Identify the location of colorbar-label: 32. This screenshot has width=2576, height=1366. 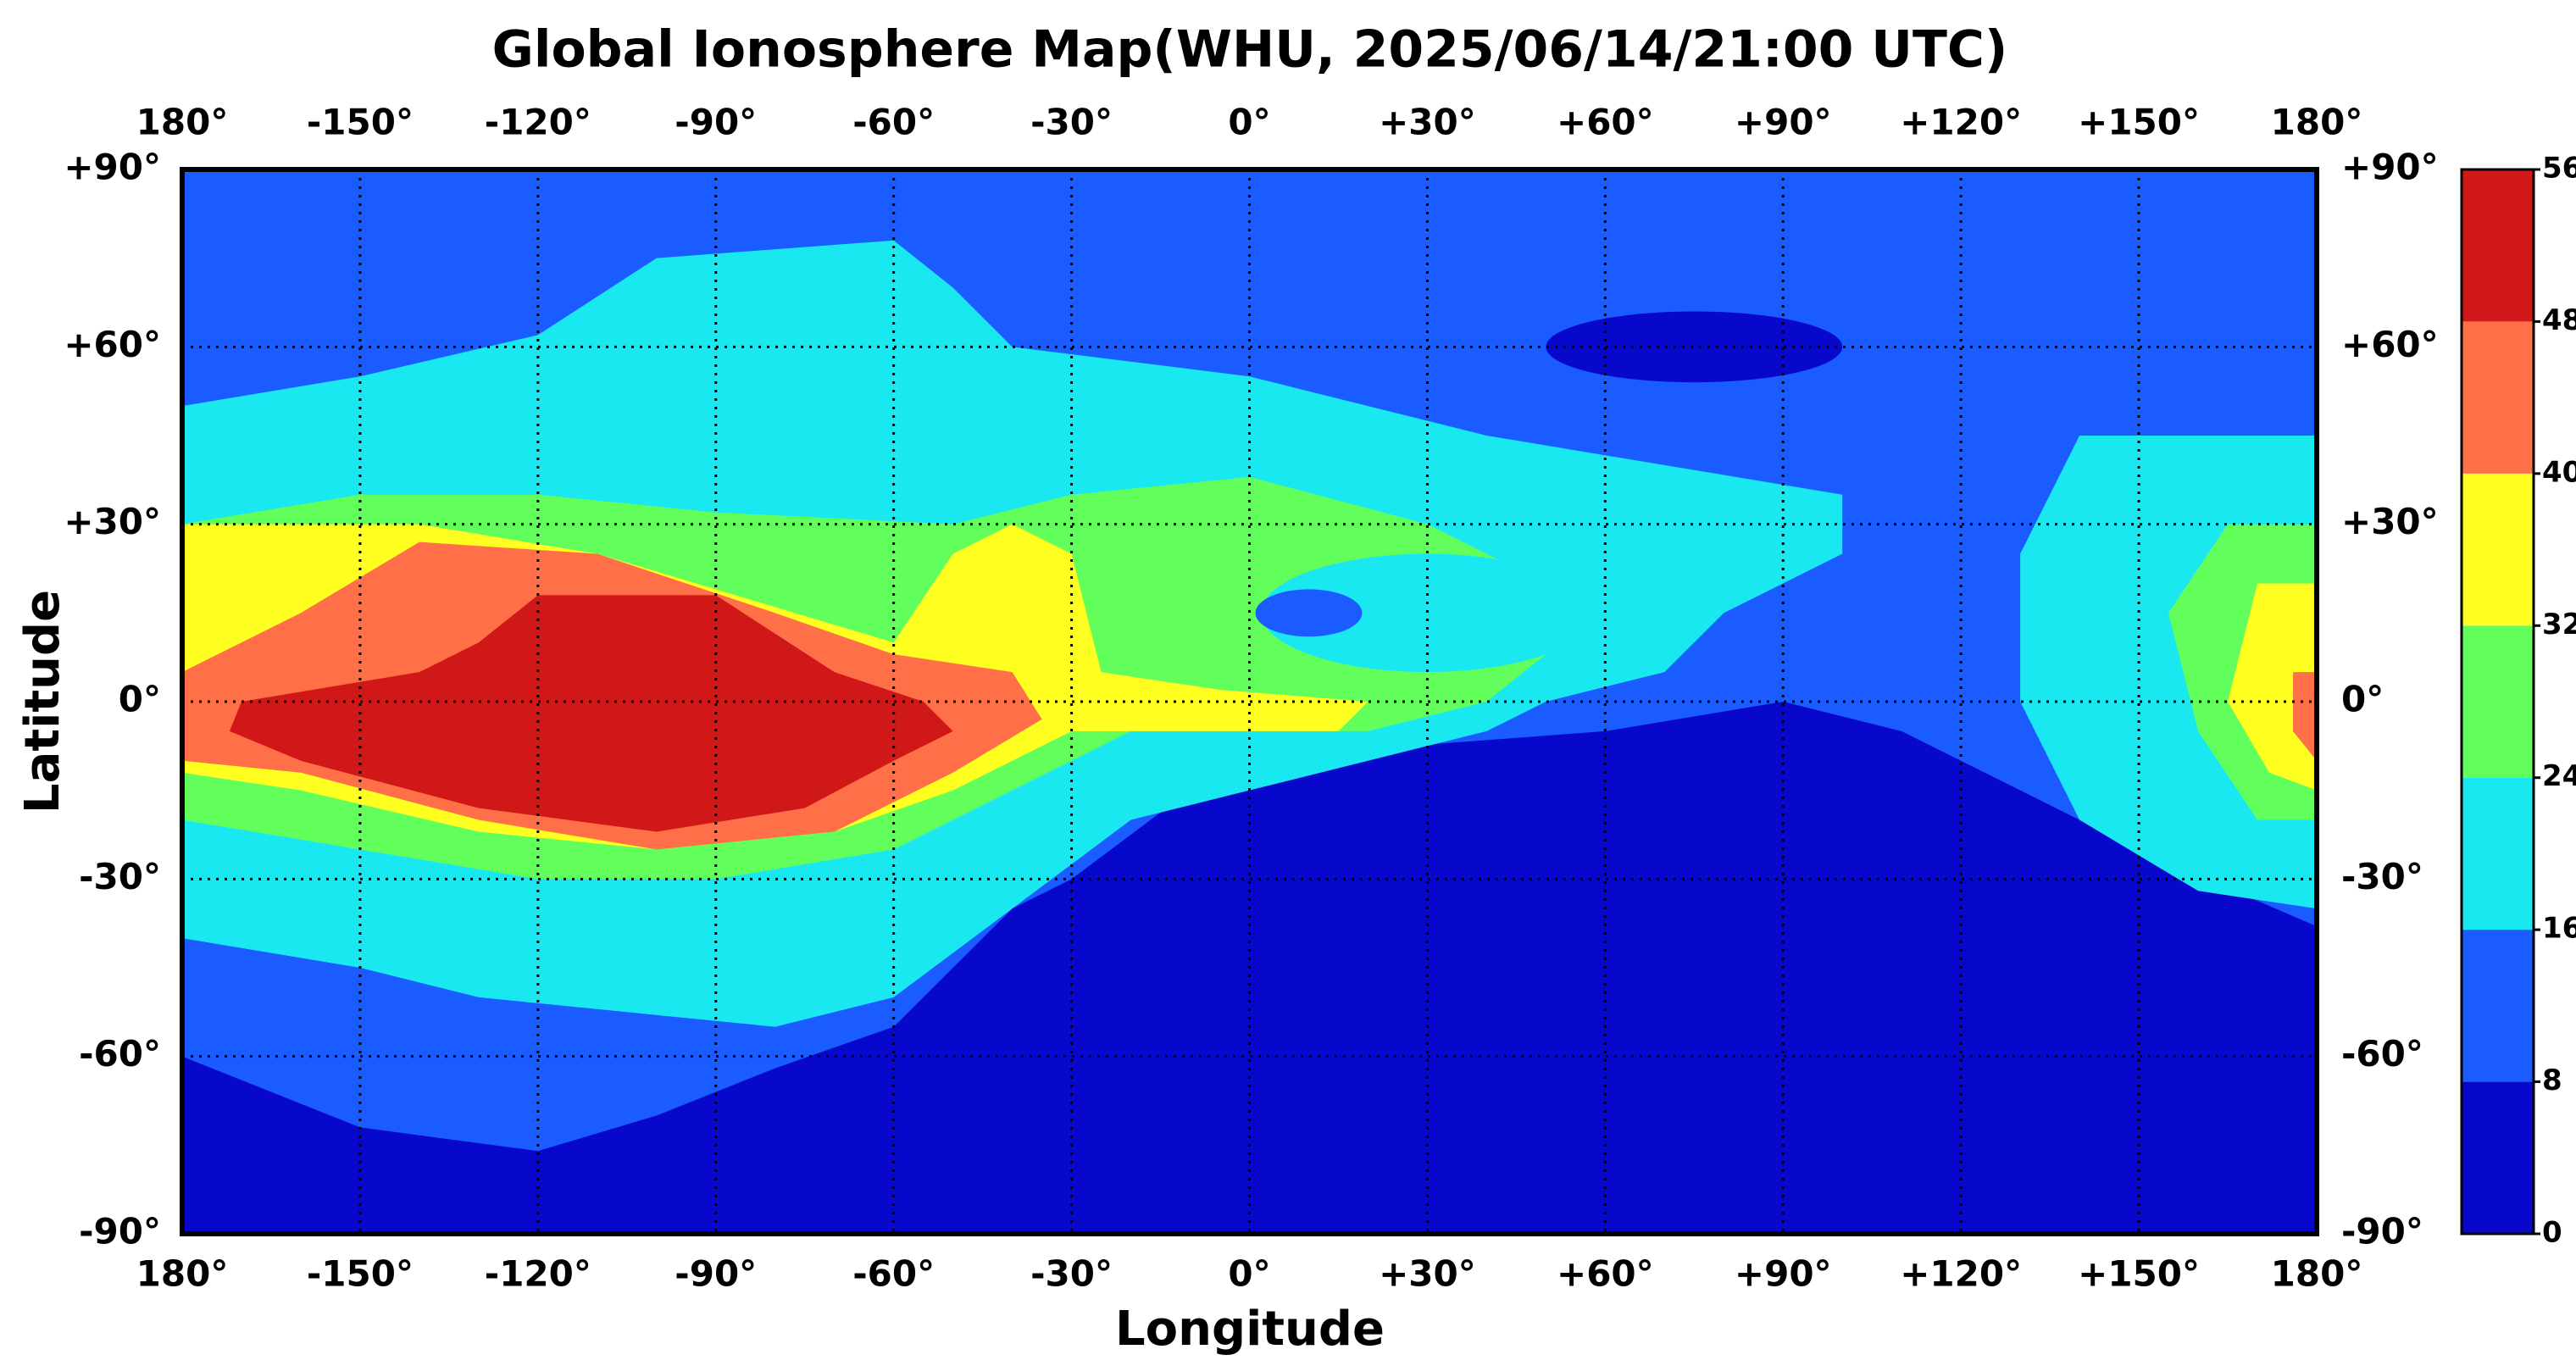
(2559, 624).